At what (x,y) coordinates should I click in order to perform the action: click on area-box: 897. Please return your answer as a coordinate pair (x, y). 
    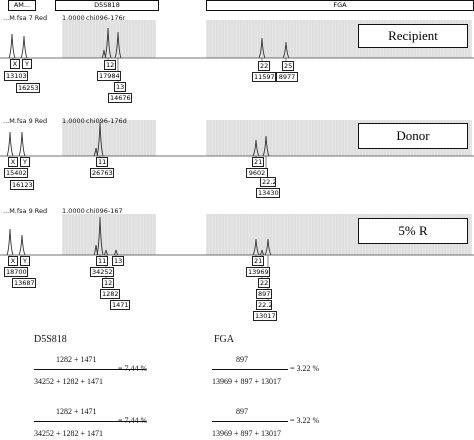
    Looking at the image, I should click on (264, 294).